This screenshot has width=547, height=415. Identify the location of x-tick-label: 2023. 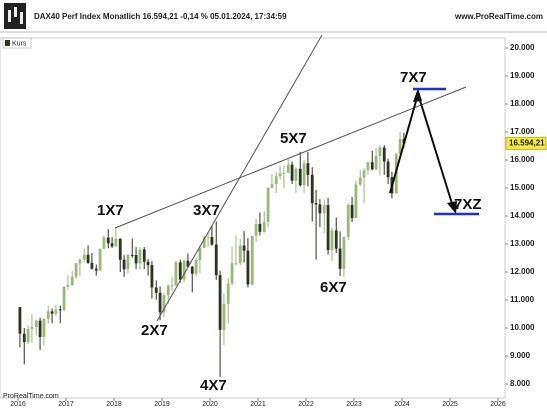
(354, 404).